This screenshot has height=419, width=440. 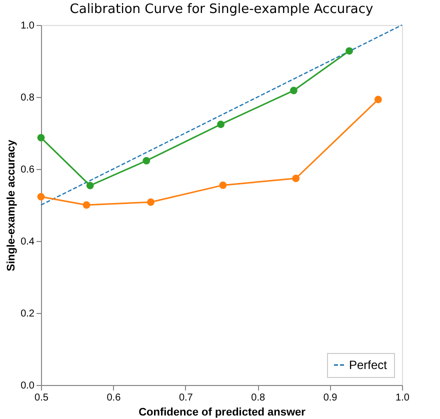 What do you see at coordinates (330, 398) in the screenshot?
I see `x-tick-label: 0.9` at bounding box center [330, 398].